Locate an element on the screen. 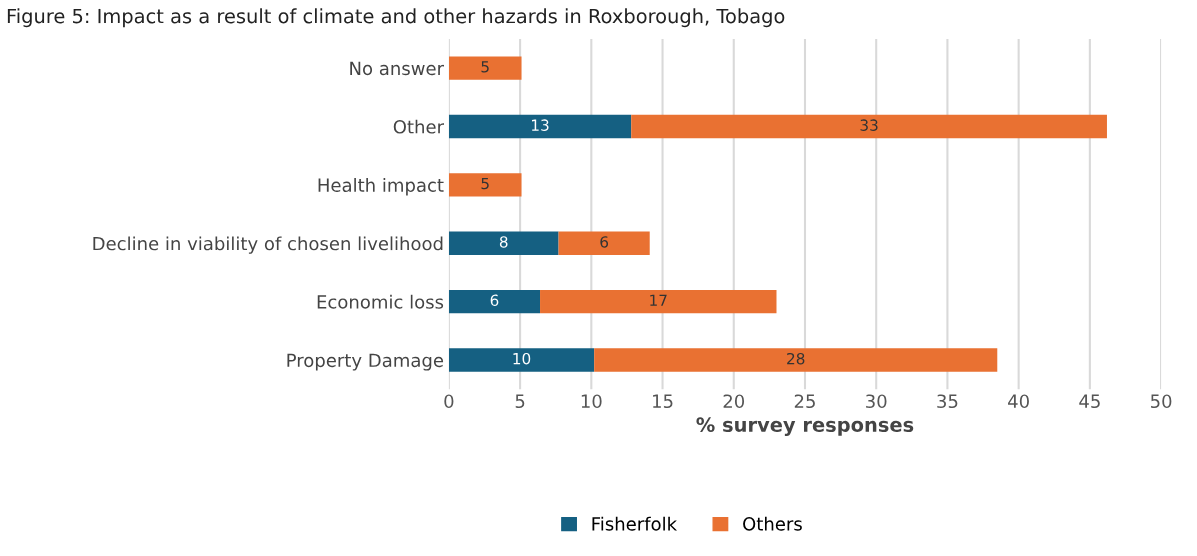 The width and height of the screenshot is (1197, 556). data-label: 28 is located at coordinates (796, 358).